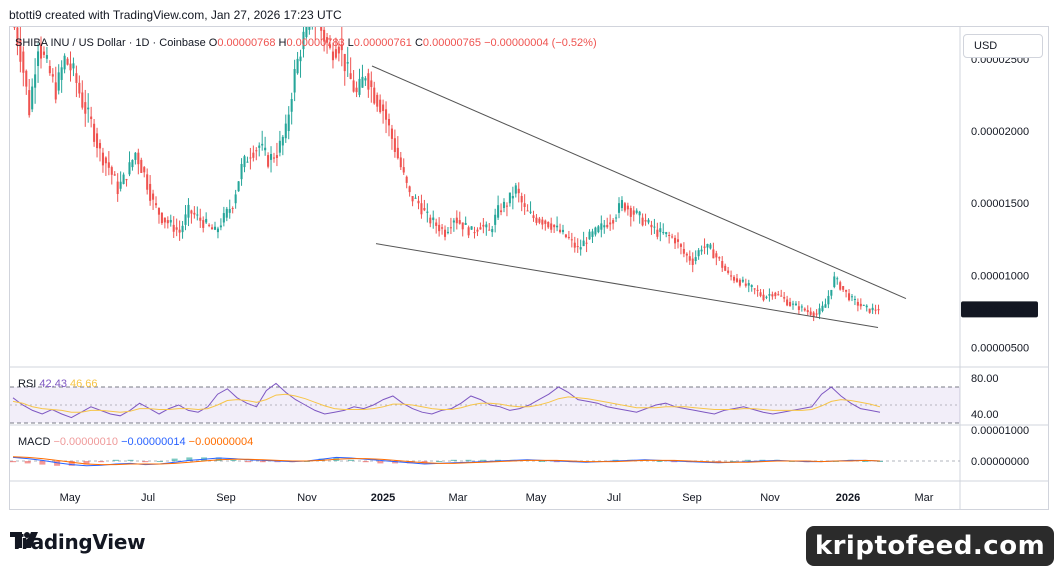 The image size is (1057, 571). Describe the element at coordinates (135, 442) in the screenshot. I see `macd-legend: MACD −0.00000010 −0.00000014 −0.00000004` at that location.